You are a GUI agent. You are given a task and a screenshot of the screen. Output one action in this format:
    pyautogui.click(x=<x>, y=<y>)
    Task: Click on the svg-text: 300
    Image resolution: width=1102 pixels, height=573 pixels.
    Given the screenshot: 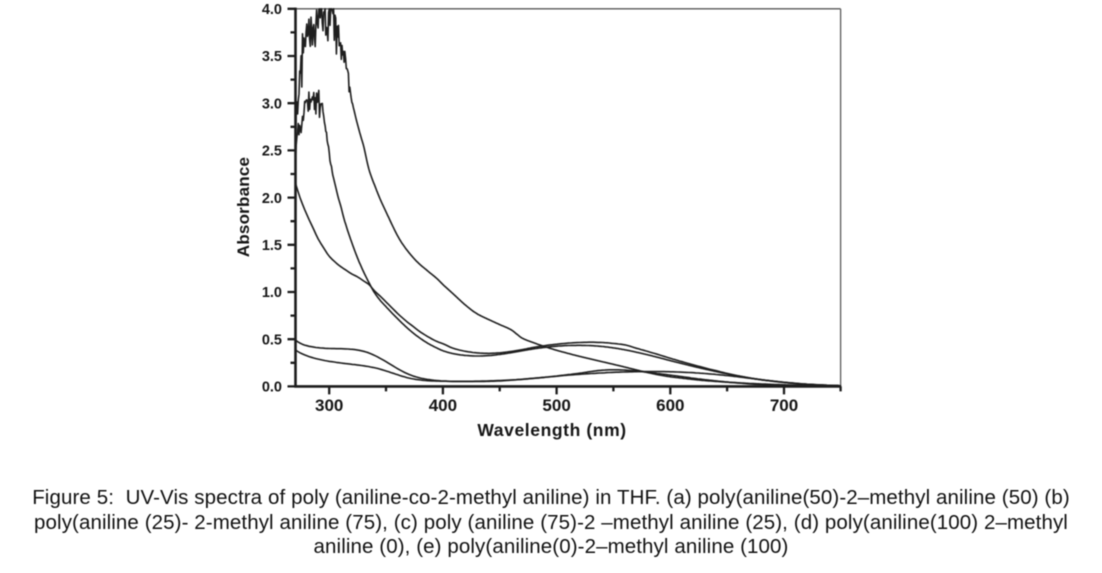 What is the action you would take?
    pyautogui.click(x=329, y=405)
    